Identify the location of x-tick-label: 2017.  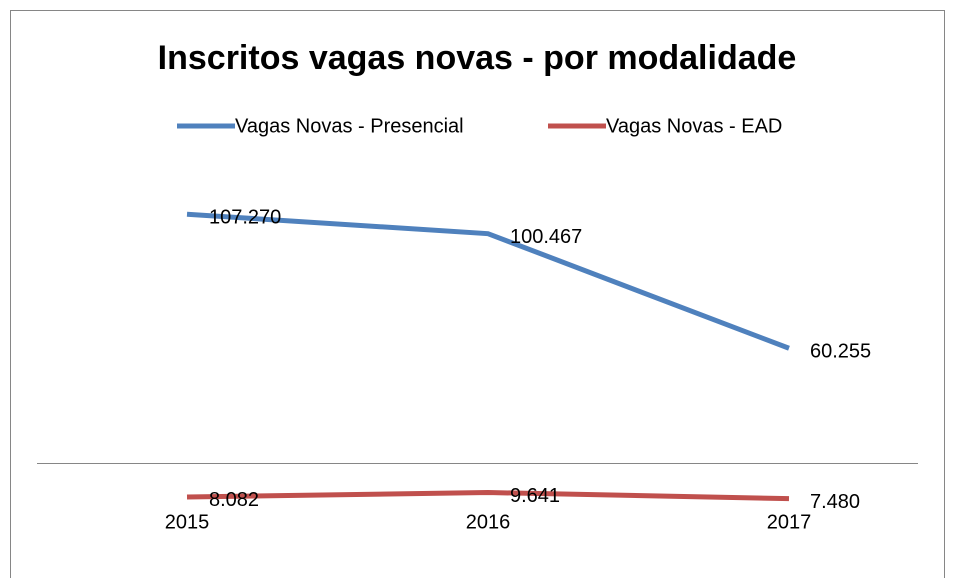
(789, 522).